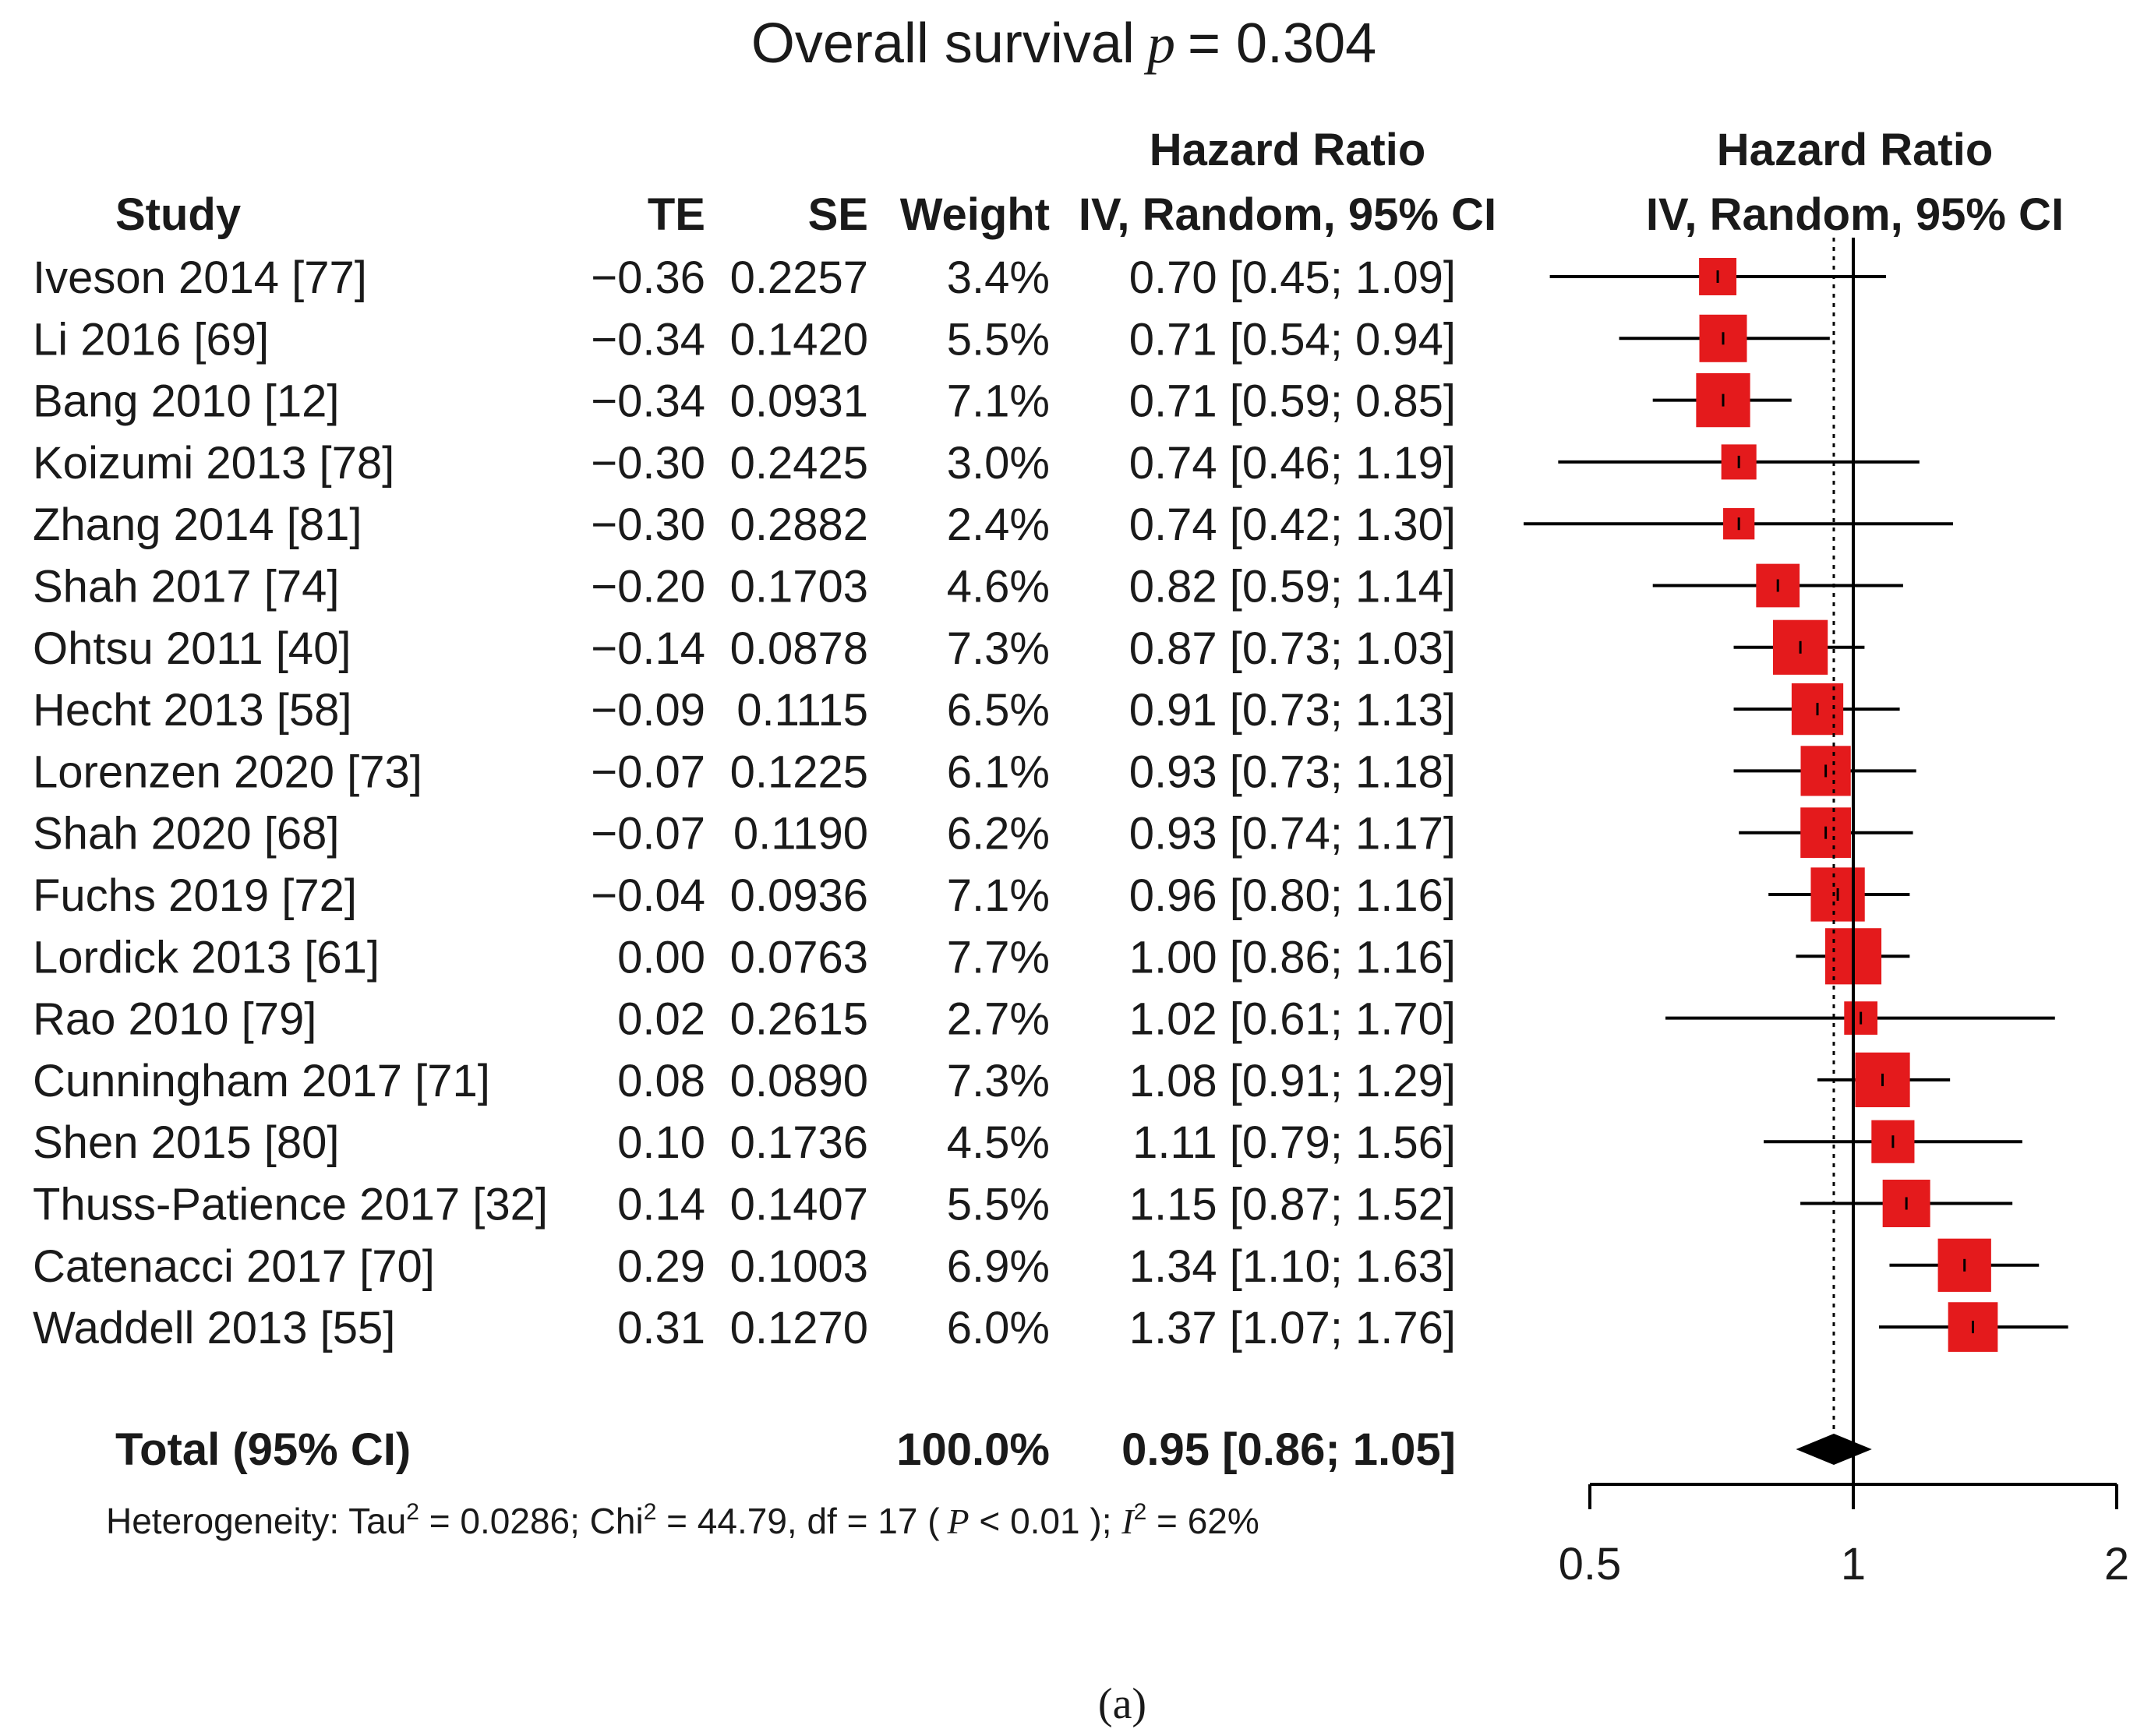  I want to click on het-p-text: < 0.01 );, so click(1046, 1521).